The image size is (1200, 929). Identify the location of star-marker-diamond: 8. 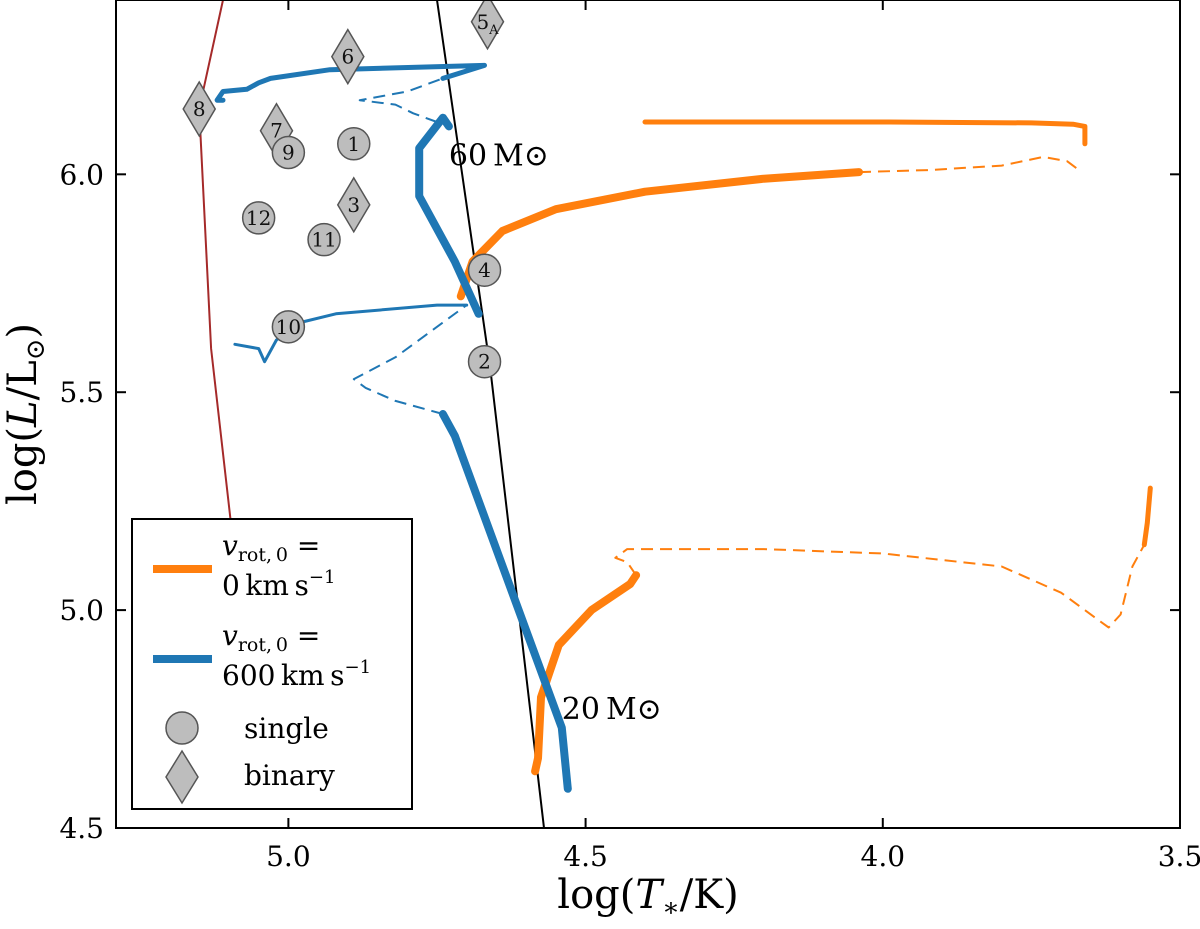
(199, 109).